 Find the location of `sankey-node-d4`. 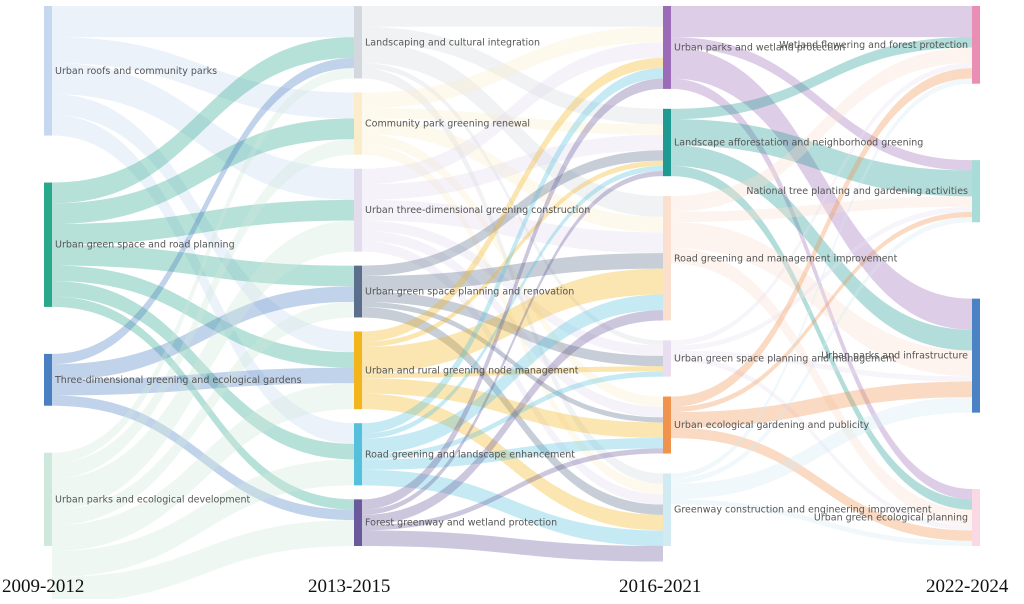

sankey-node-d4 is located at coordinates (976, 517).